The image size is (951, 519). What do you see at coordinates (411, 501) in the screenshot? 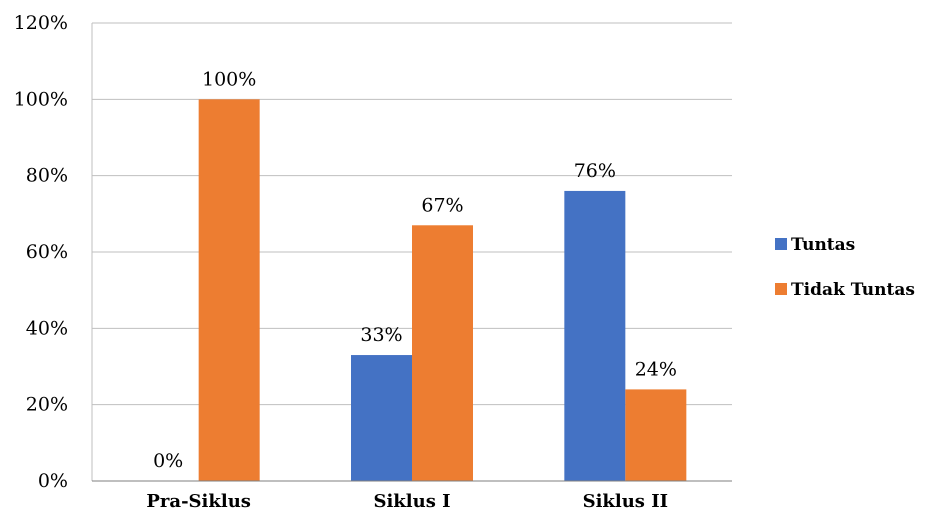
I see `x-tick-label: Siklus I` at bounding box center [411, 501].